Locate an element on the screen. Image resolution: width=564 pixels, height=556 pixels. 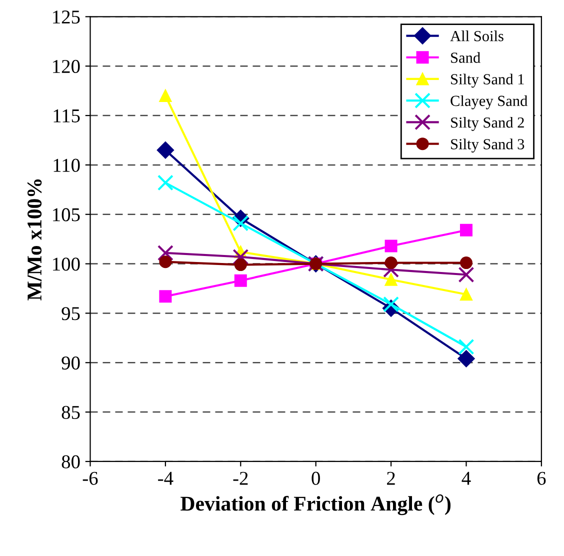
legend-label: Silty Sand 3 is located at coordinates (487, 145).